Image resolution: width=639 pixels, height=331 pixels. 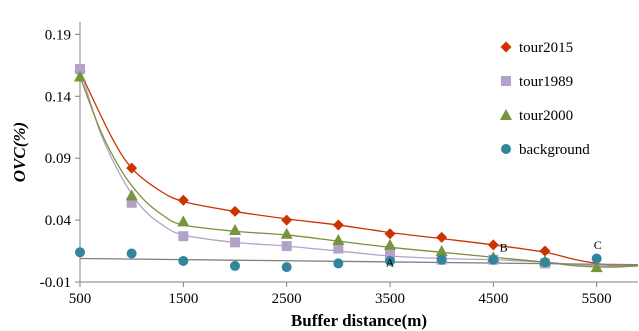 What do you see at coordinates (546, 48) in the screenshot?
I see `legend-label-tour2015: tour2015` at bounding box center [546, 48].